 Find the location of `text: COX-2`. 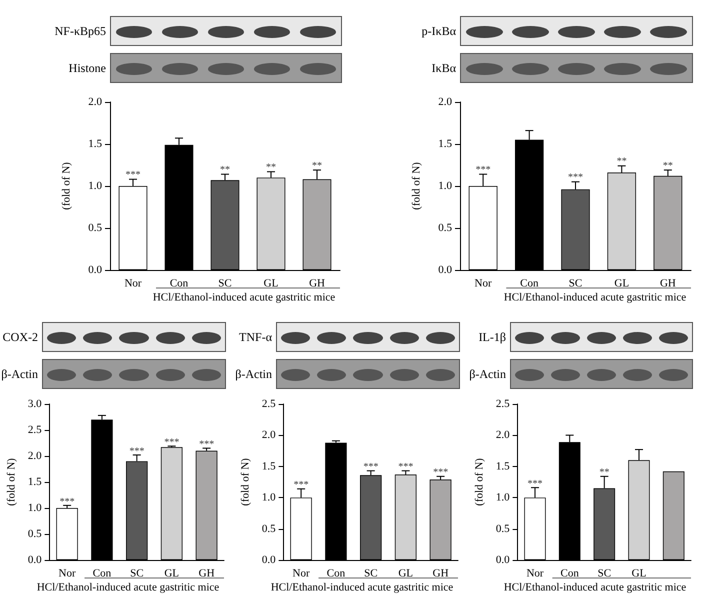

text: COX-2 is located at coordinates (20, 337).